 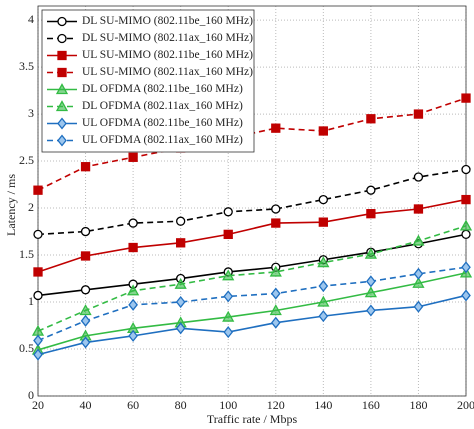 I want to click on legend-label: DL SU-MIMO (802.11be_160 MHz), so click(x=167, y=21).